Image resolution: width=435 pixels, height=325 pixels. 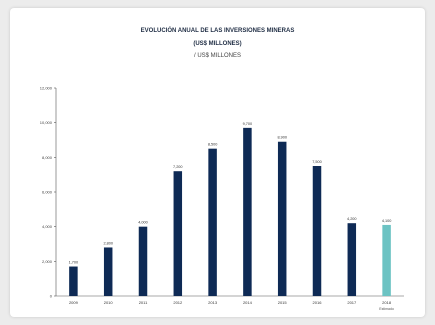 I want to click on y-tick-label: 2,000, so click(x=47, y=261).